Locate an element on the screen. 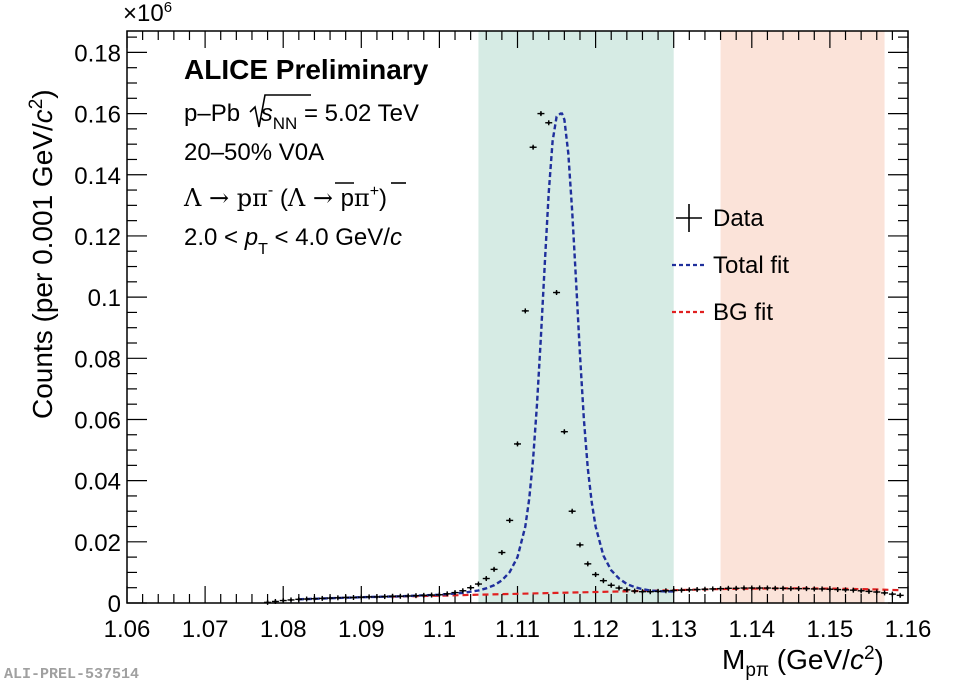 This screenshot has height=692, width=960. x-tick-label: 1.09 is located at coordinates (361, 629).